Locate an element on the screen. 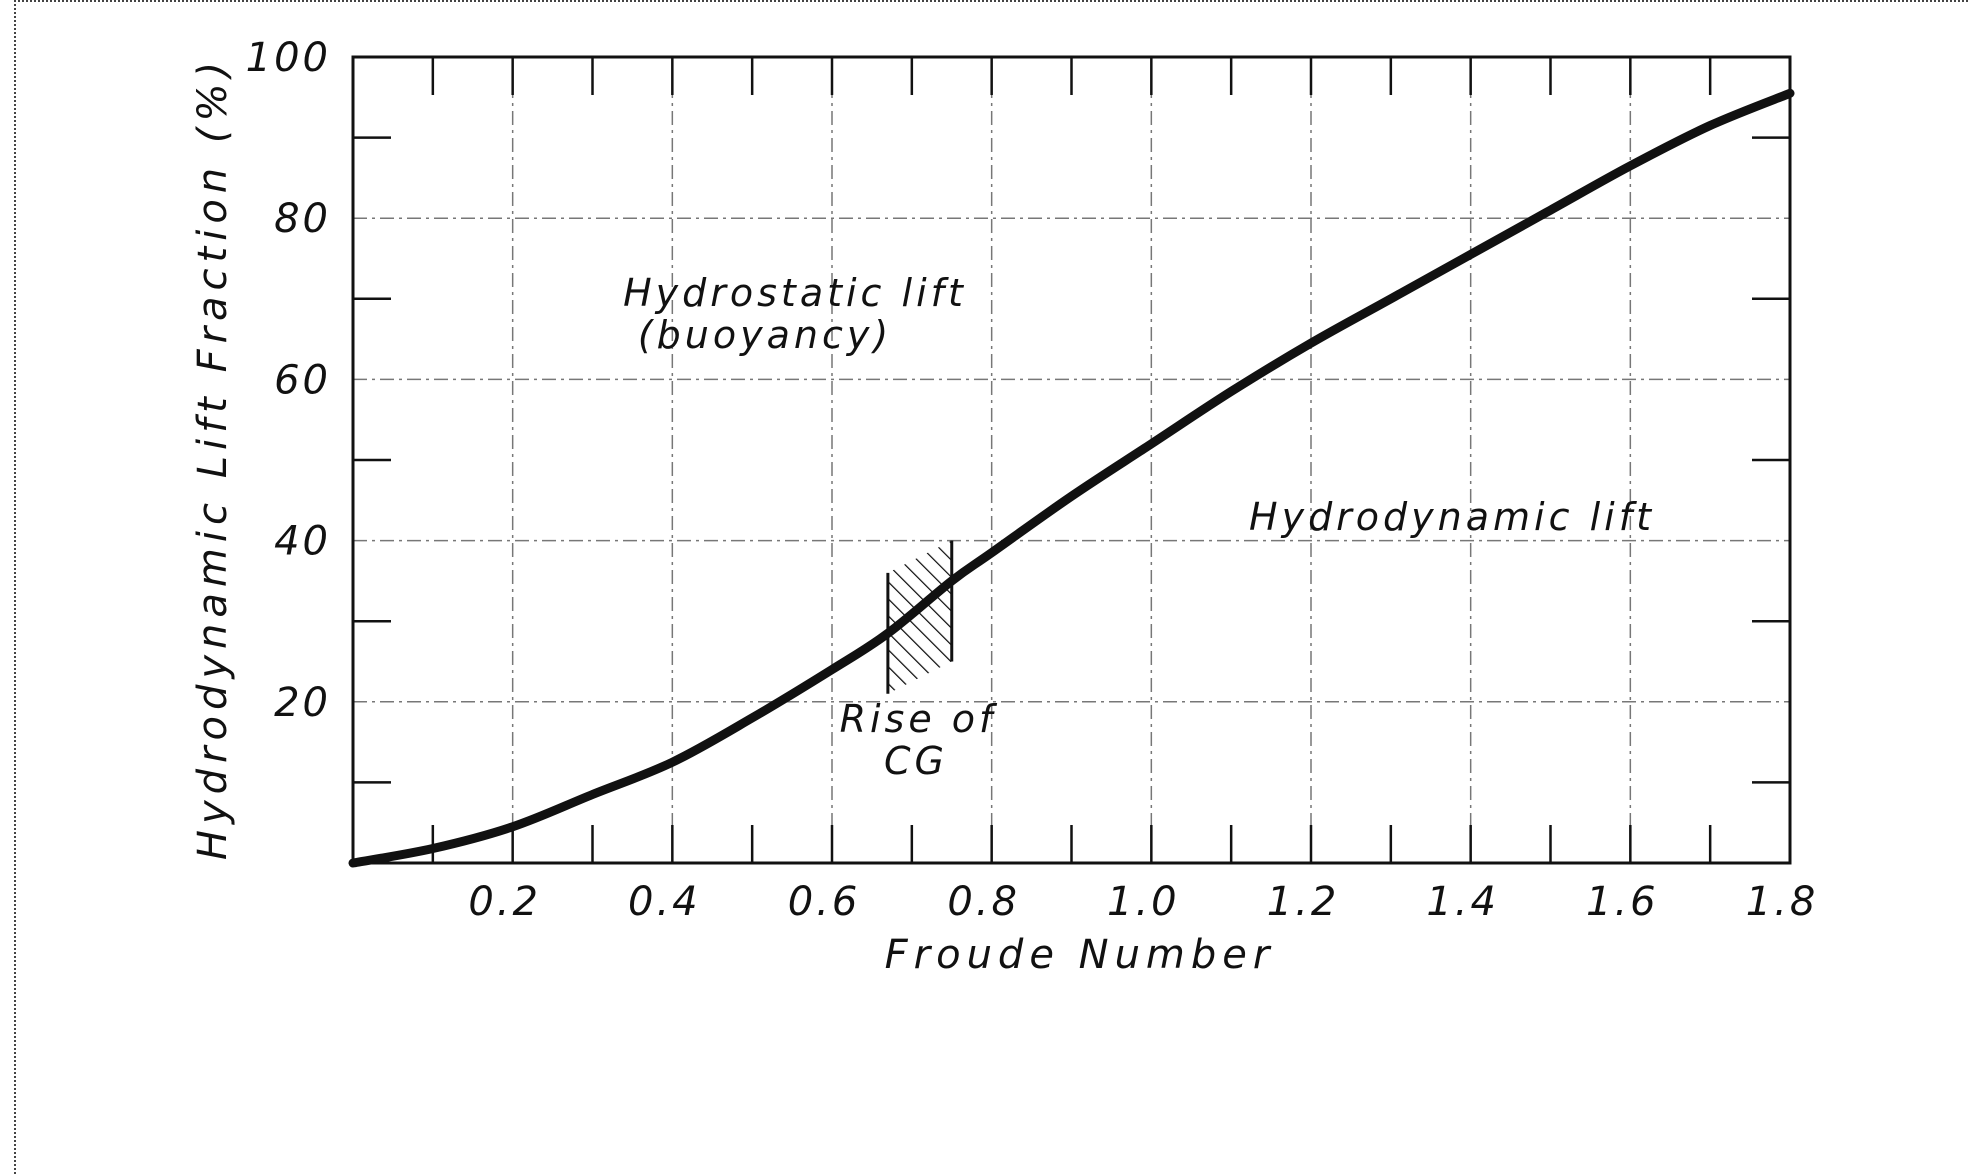 The image size is (1968, 1174). x-tick-label: 1.2 is located at coordinates (1303, 902).